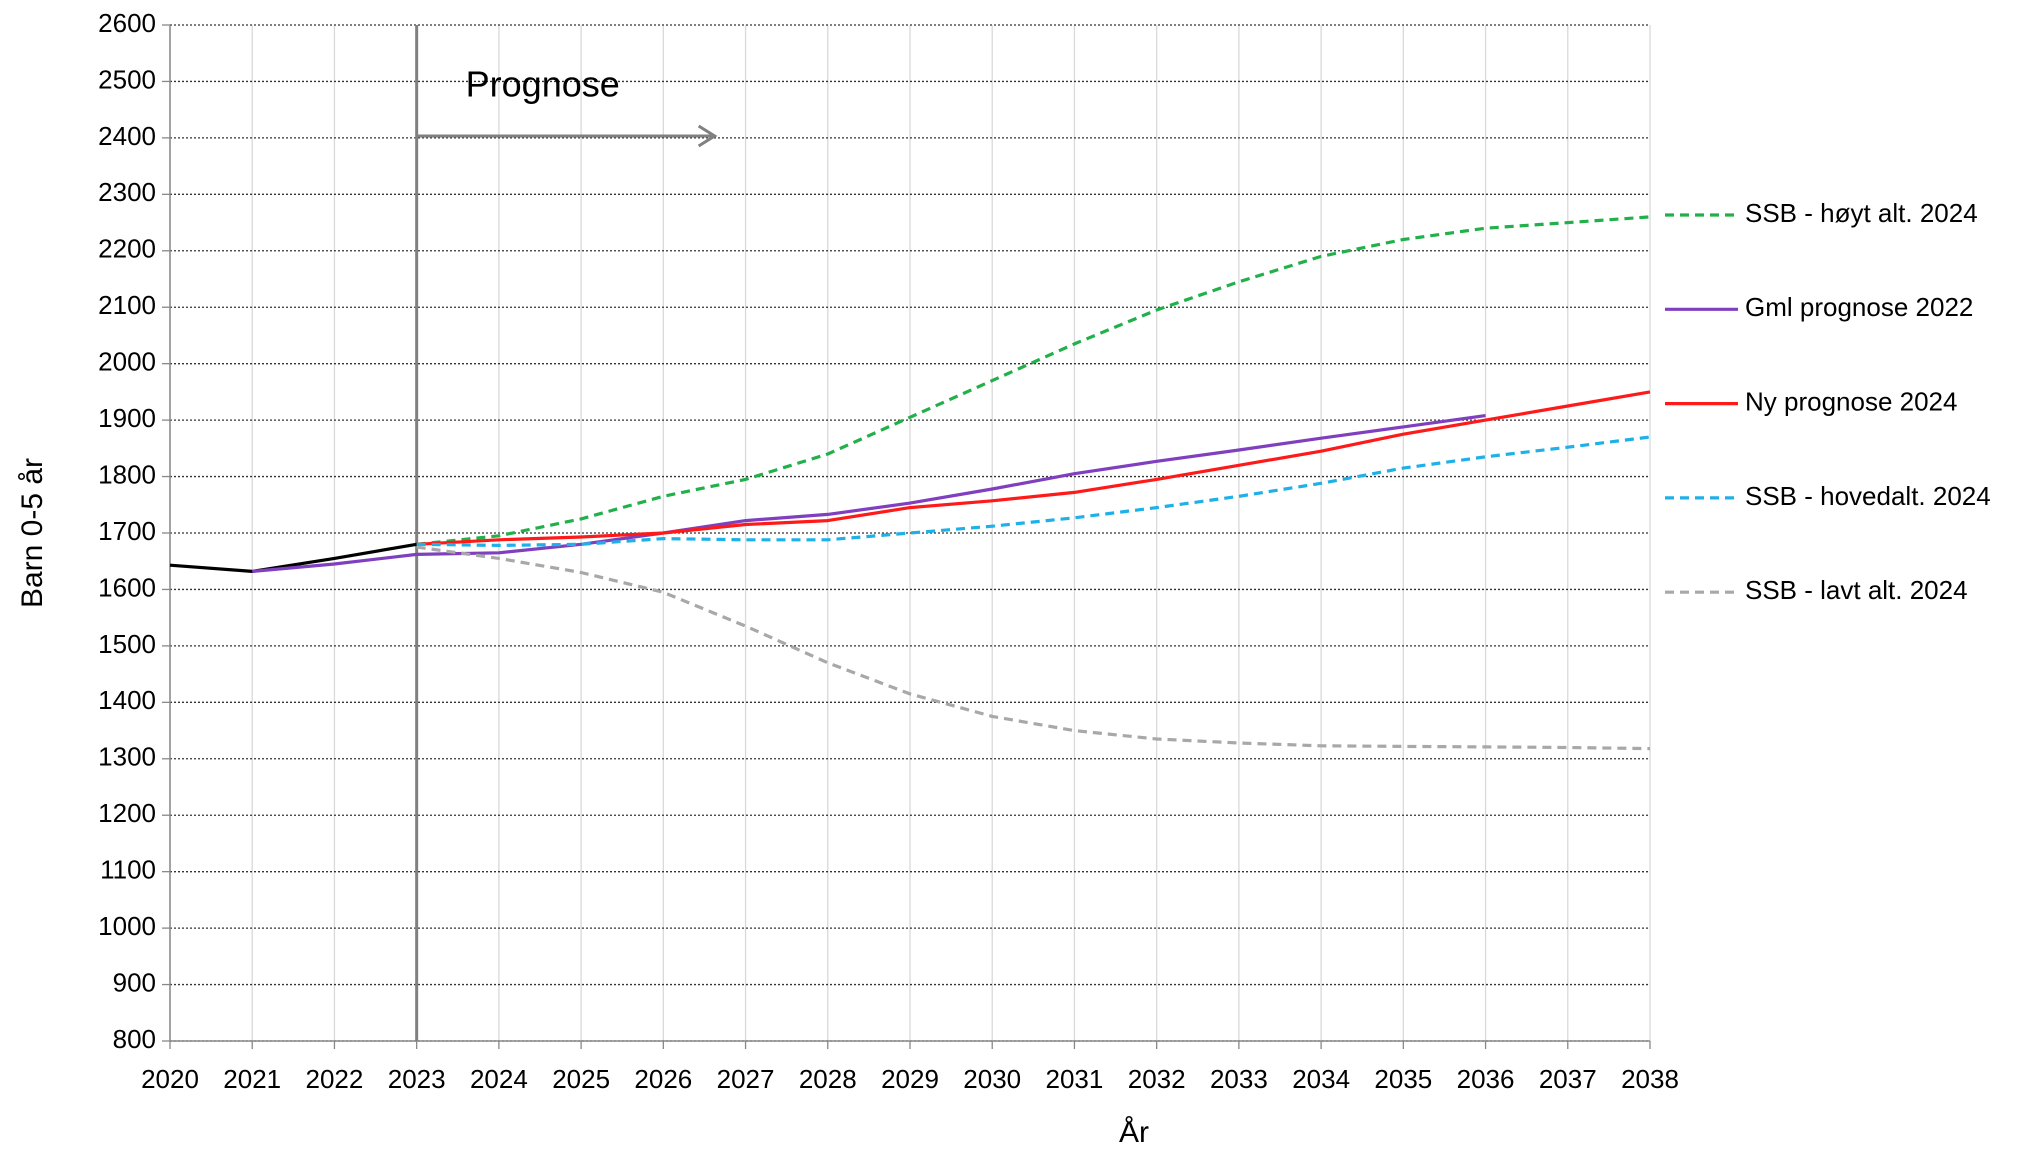  What do you see at coordinates (1650, 1079) in the screenshot?
I see `x-tick-label: 2038` at bounding box center [1650, 1079].